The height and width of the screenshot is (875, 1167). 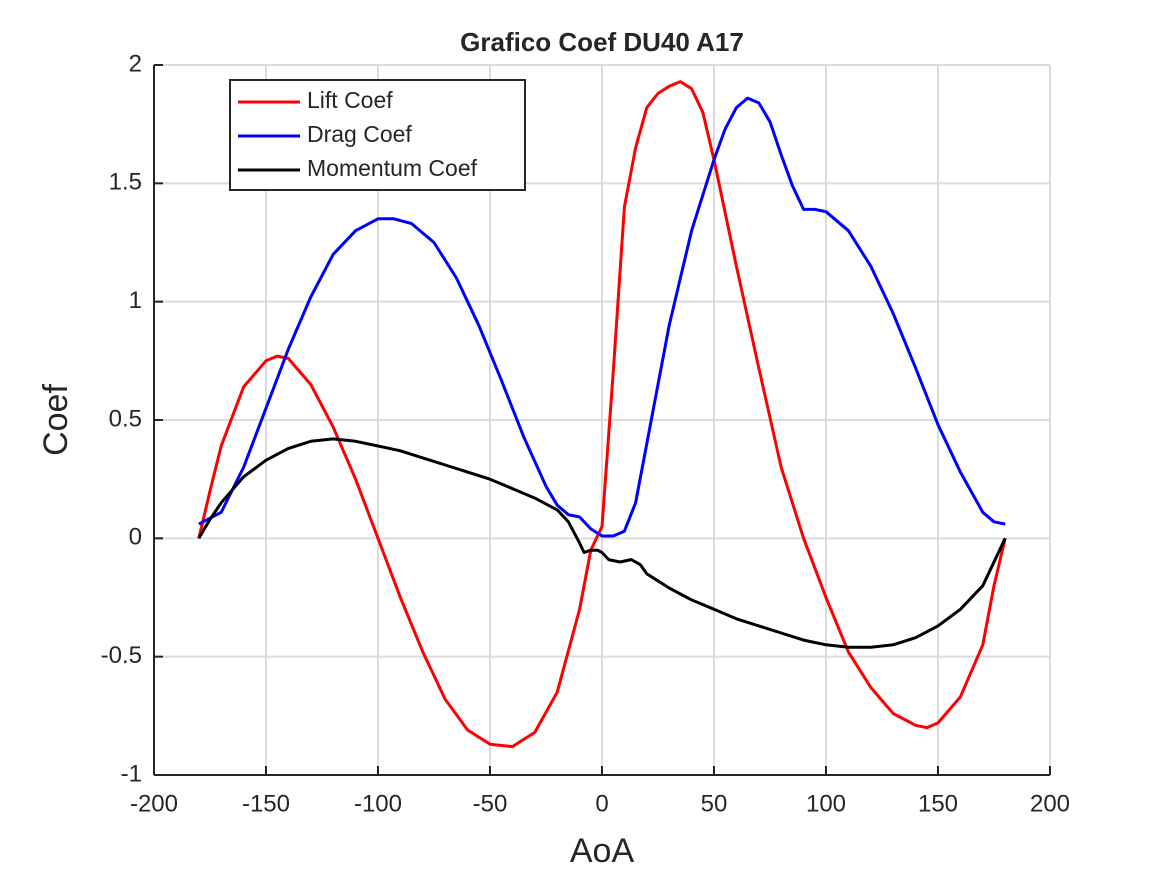 What do you see at coordinates (602, 42) in the screenshot?
I see `chart-title: Grafico Coef DU40 A17` at bounding box center [602, 42].